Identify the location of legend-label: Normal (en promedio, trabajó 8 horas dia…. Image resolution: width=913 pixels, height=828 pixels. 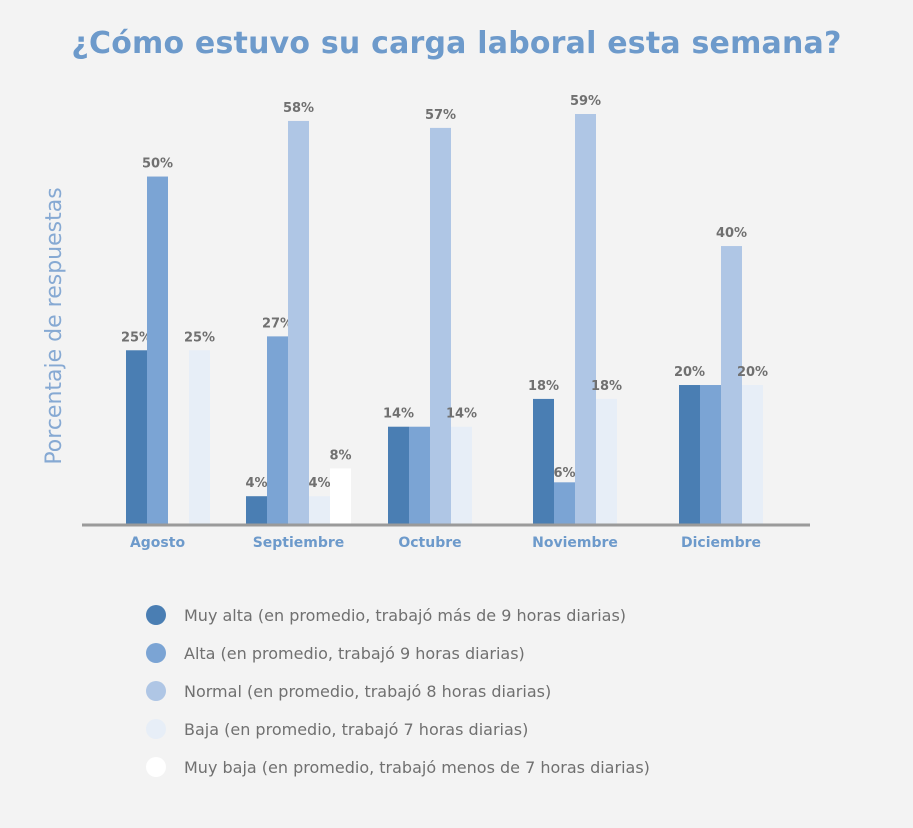
(368, 691).